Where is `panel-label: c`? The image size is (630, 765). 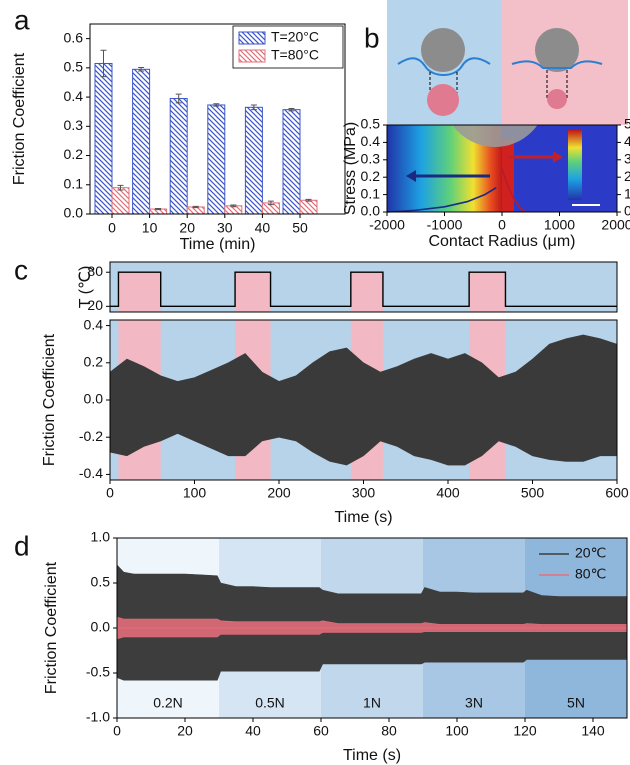 panel-label: c is located at coordinates (21, 269).